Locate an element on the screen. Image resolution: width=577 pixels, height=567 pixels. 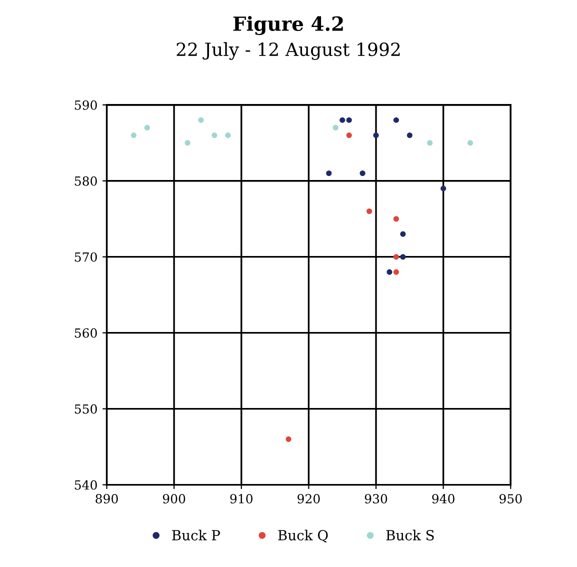
x-tick-label: 920 is located at coordinates (309, 499).